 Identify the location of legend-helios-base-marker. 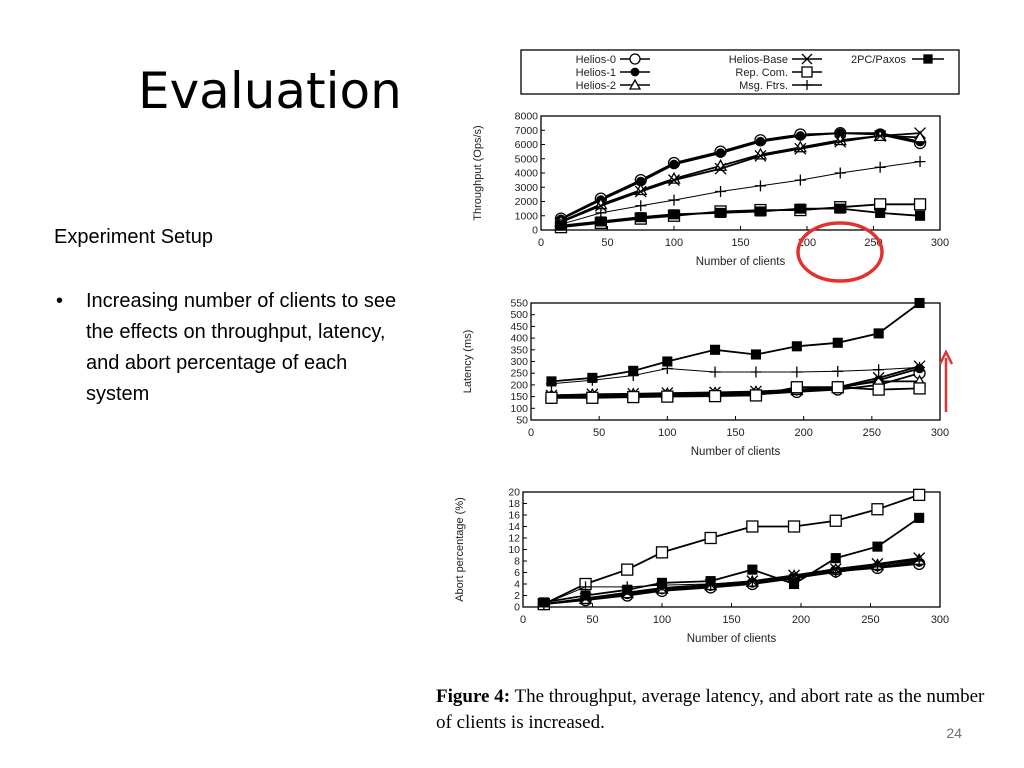
(807, 59).